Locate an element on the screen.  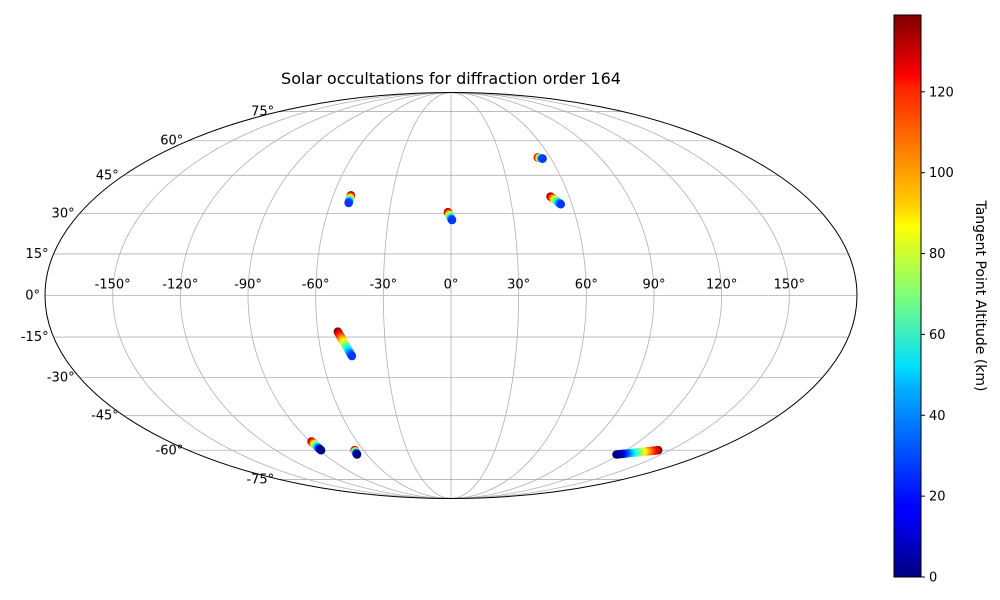
lon-tick-label: -150° is located at coordinates (113, 285).